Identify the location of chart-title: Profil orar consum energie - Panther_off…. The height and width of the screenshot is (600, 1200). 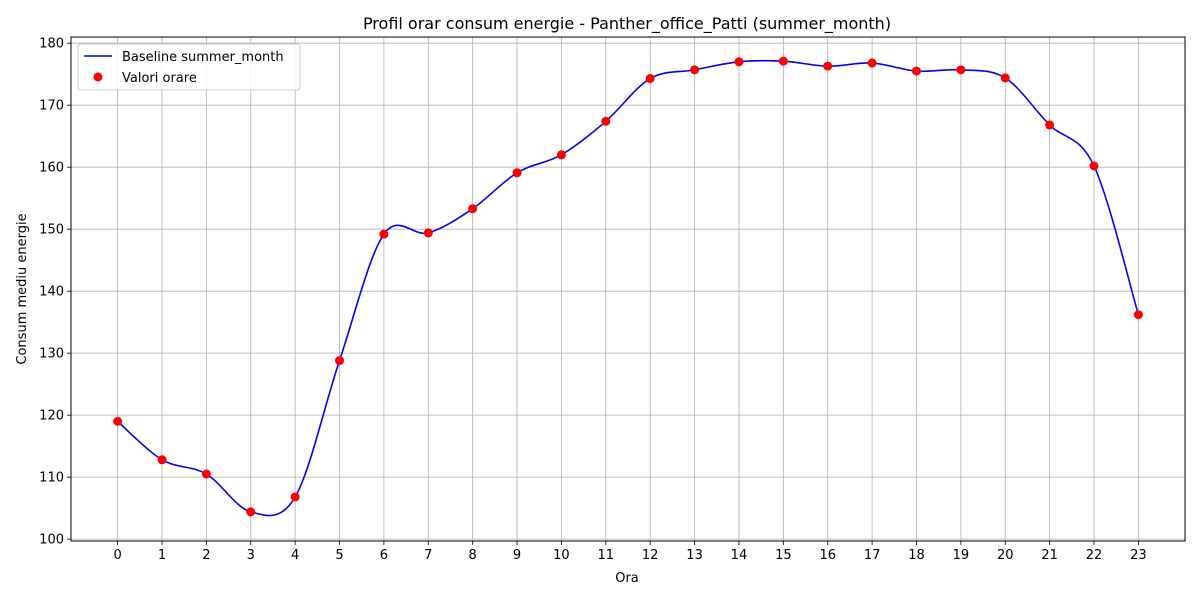
(627, 24).